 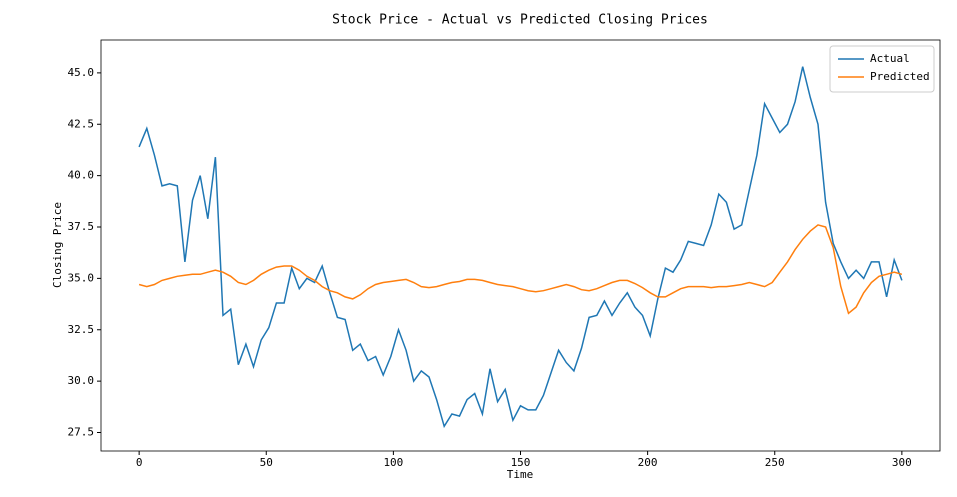 I want to click on x-tick-label: 0, so click(x=139, y=462).